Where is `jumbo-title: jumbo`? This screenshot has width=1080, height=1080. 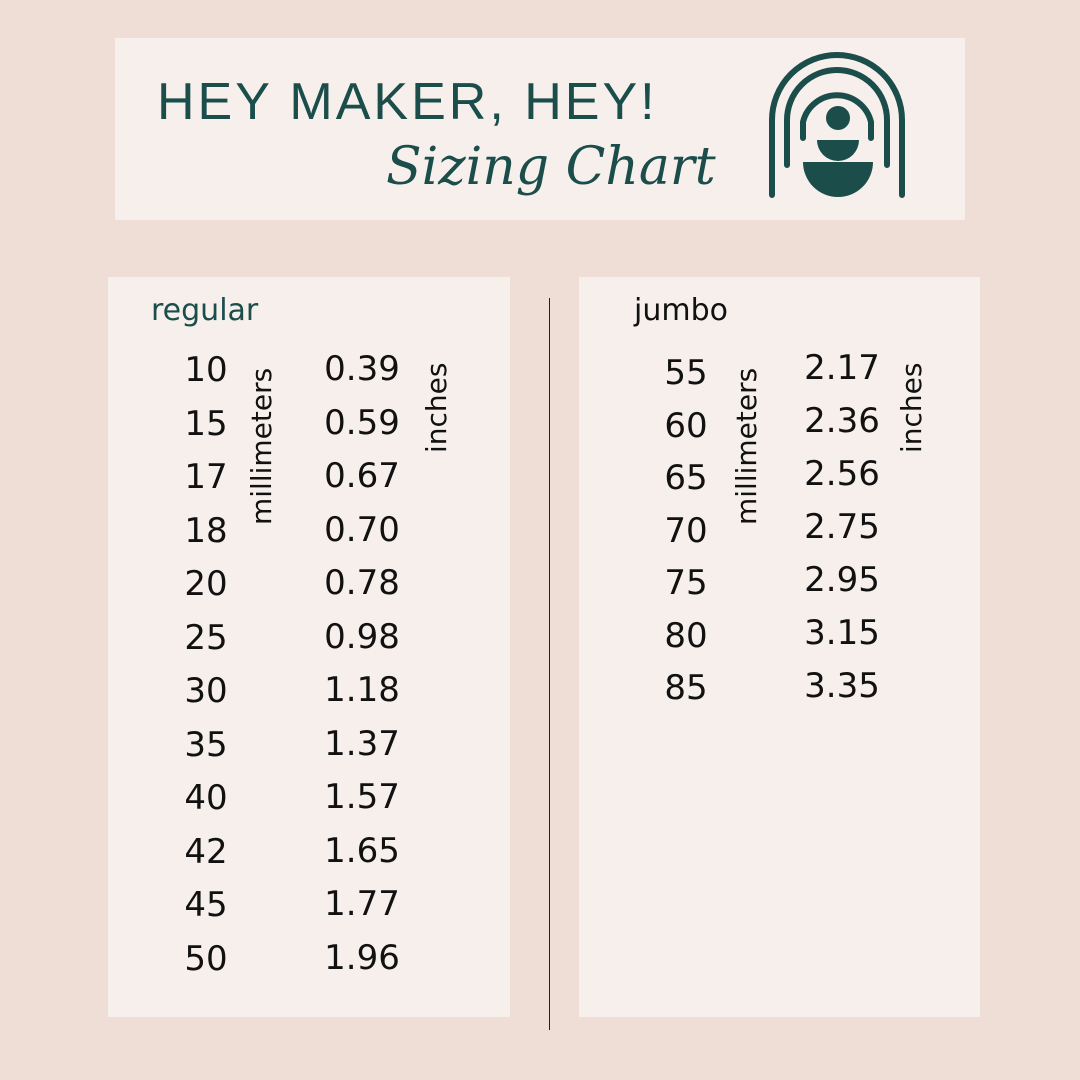
jumbo-title: jumbo is located at coordinates (681, 310).